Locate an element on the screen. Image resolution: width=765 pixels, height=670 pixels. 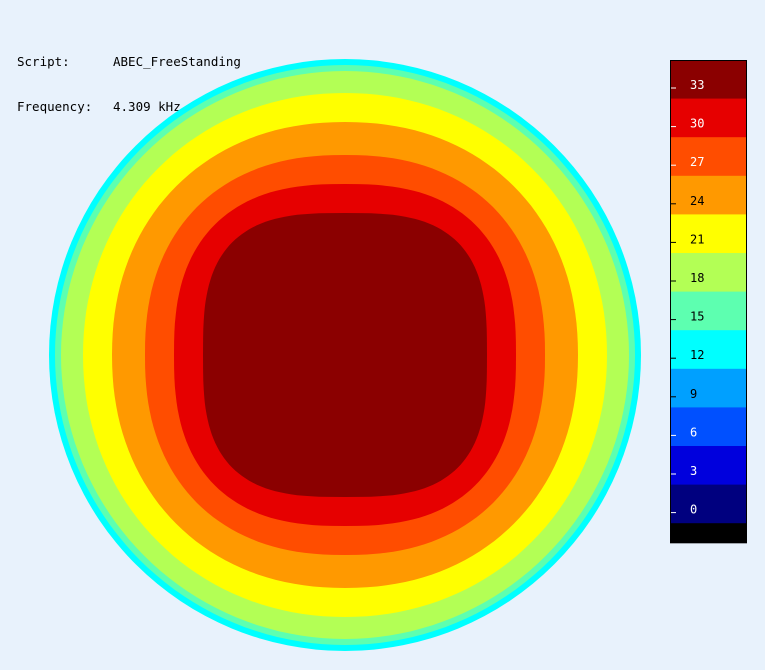
colorbar-tick-label: 3 is located at coordinates (693, 471).